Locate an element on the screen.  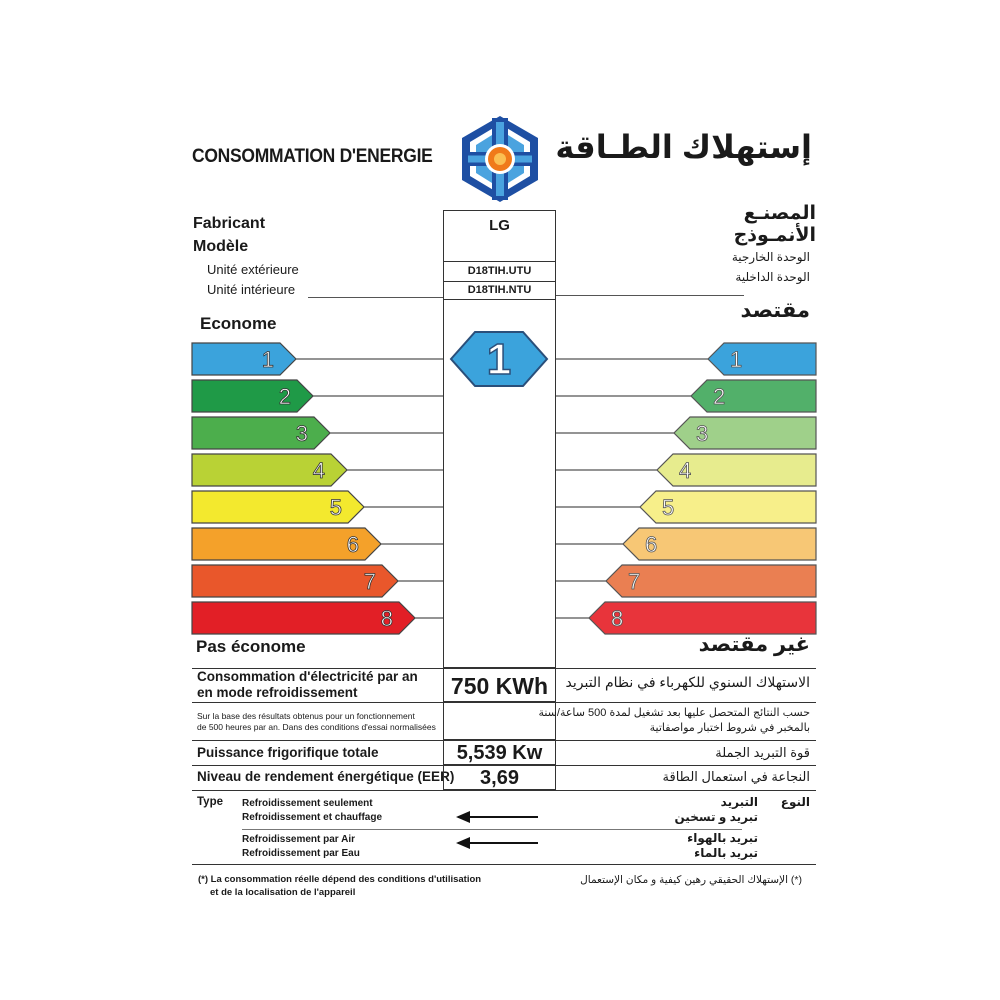
title-french: CONSOMMATION D'ENERGIE is located at coordinates (312, 156).